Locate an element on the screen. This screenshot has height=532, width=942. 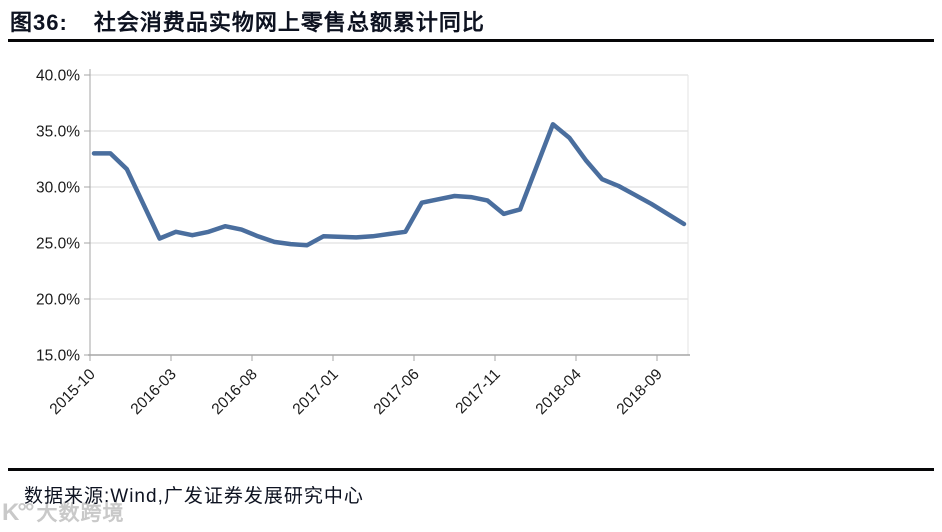
svg-text: 2017-01 is located at coordinates (316, 392).